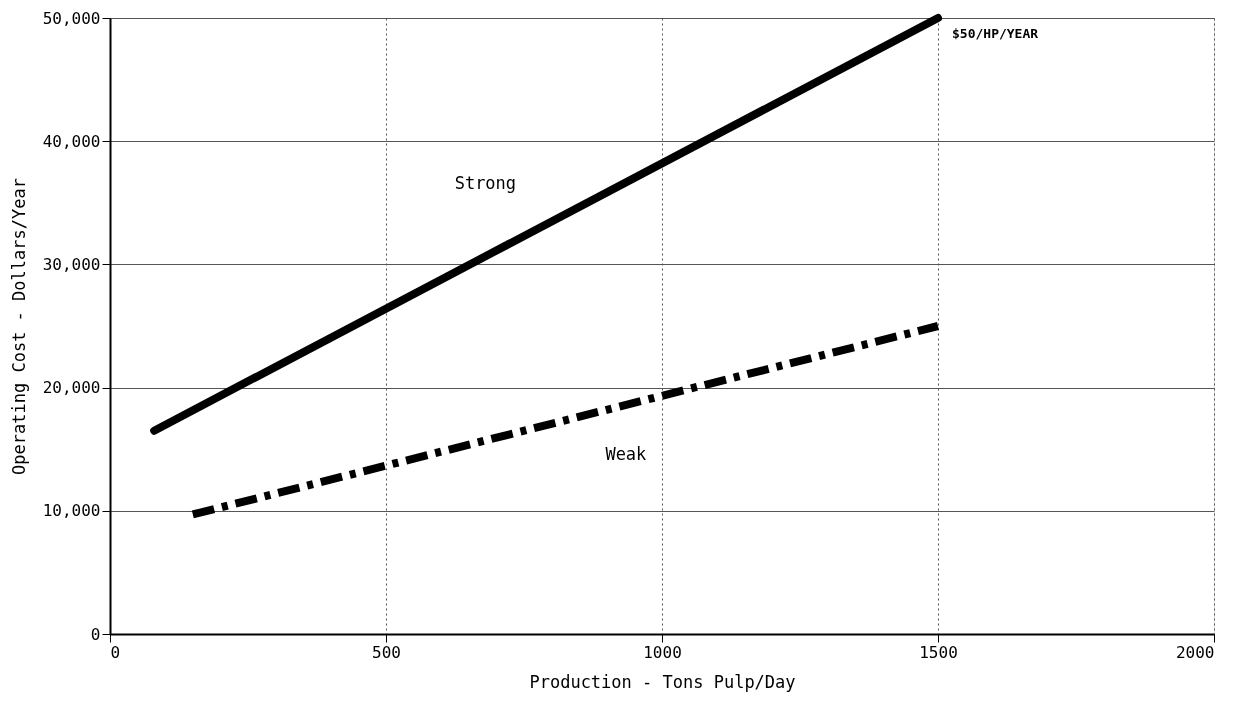 This screenshot has height=707, width=1245. I want to click on x-tick-label: 0, so click(115, 652).